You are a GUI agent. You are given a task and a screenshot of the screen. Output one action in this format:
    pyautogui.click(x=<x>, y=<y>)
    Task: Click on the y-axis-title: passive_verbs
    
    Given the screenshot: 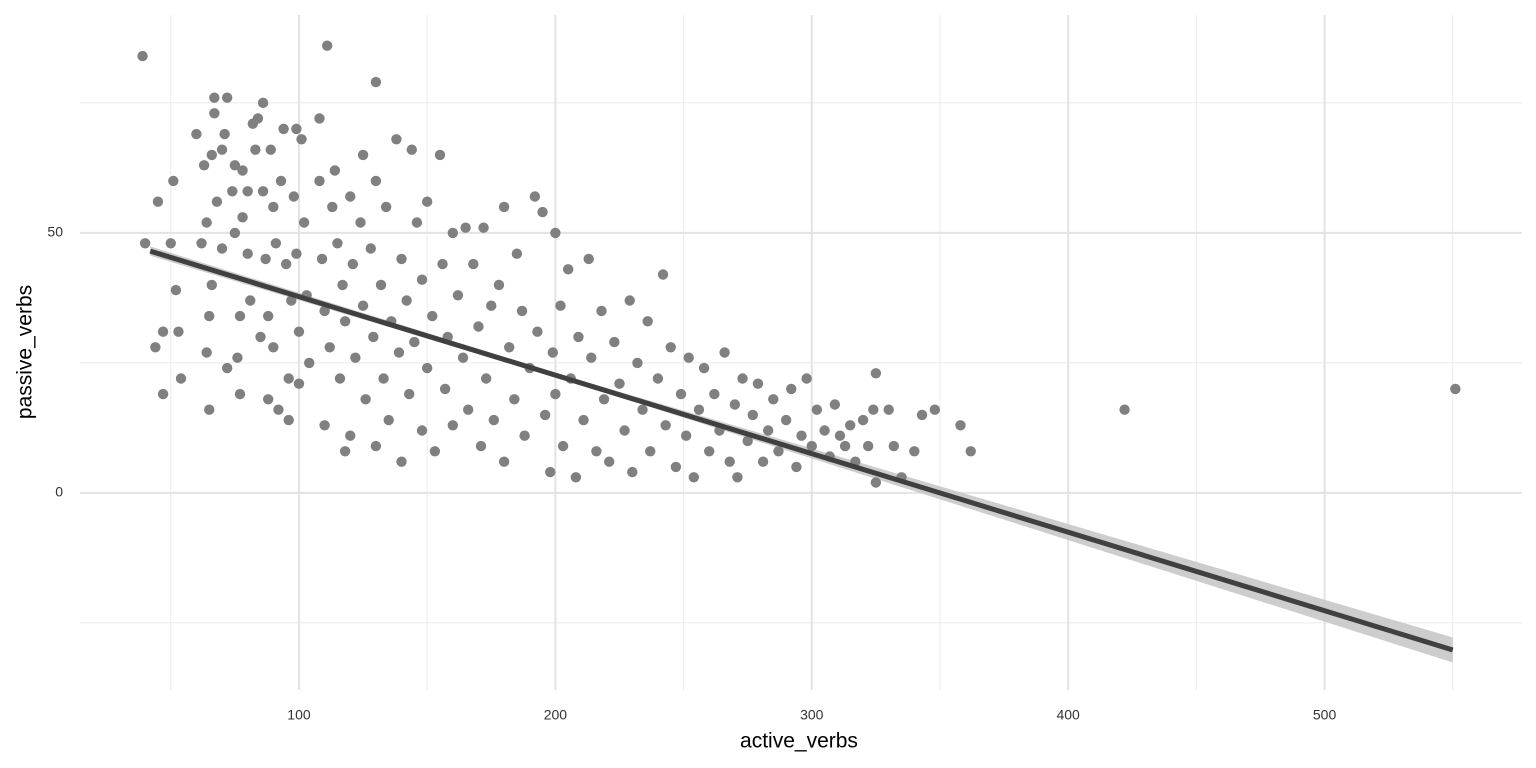 What is the action you would take?
    pyautogui.click(x=25, y=352)
    